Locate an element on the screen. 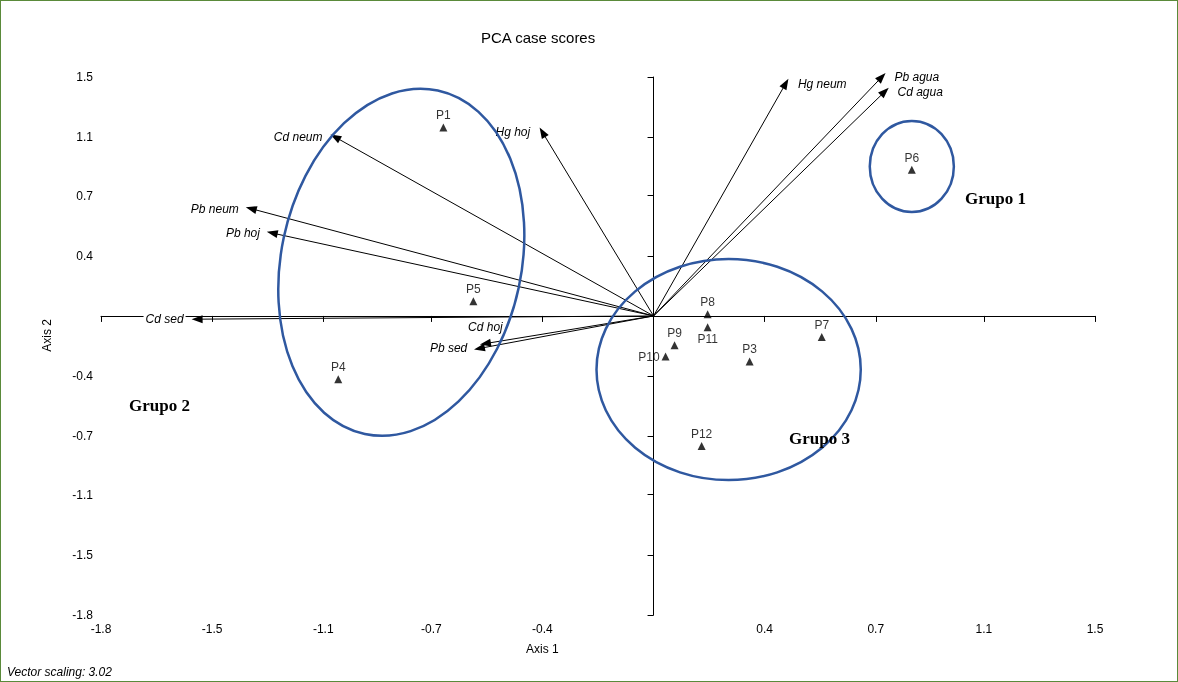 The image size is (1178, 682). series-label: Pb agua is located at coordinates (917, 77).